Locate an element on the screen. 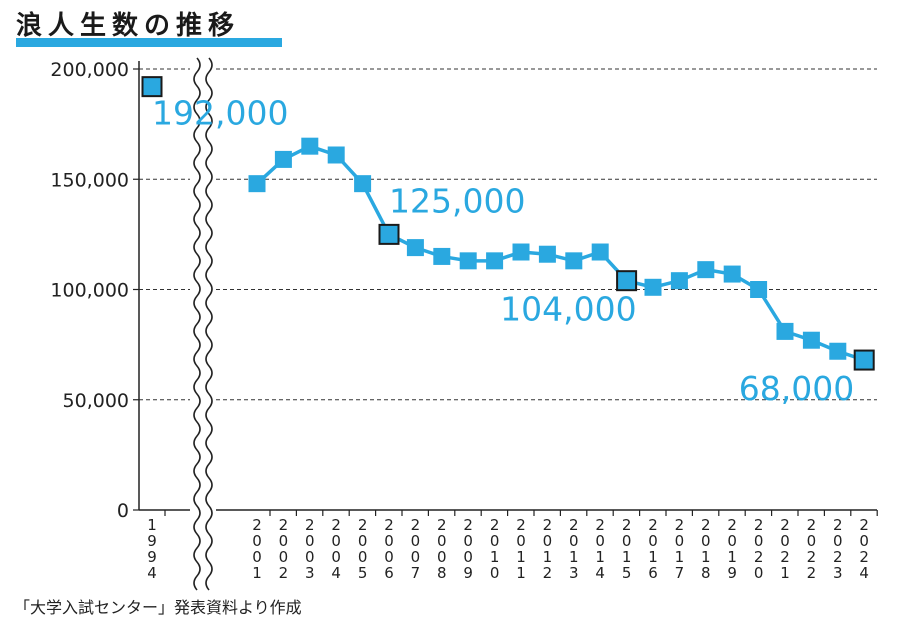  data-label: 68,000 is located at coordinates (796, 388).